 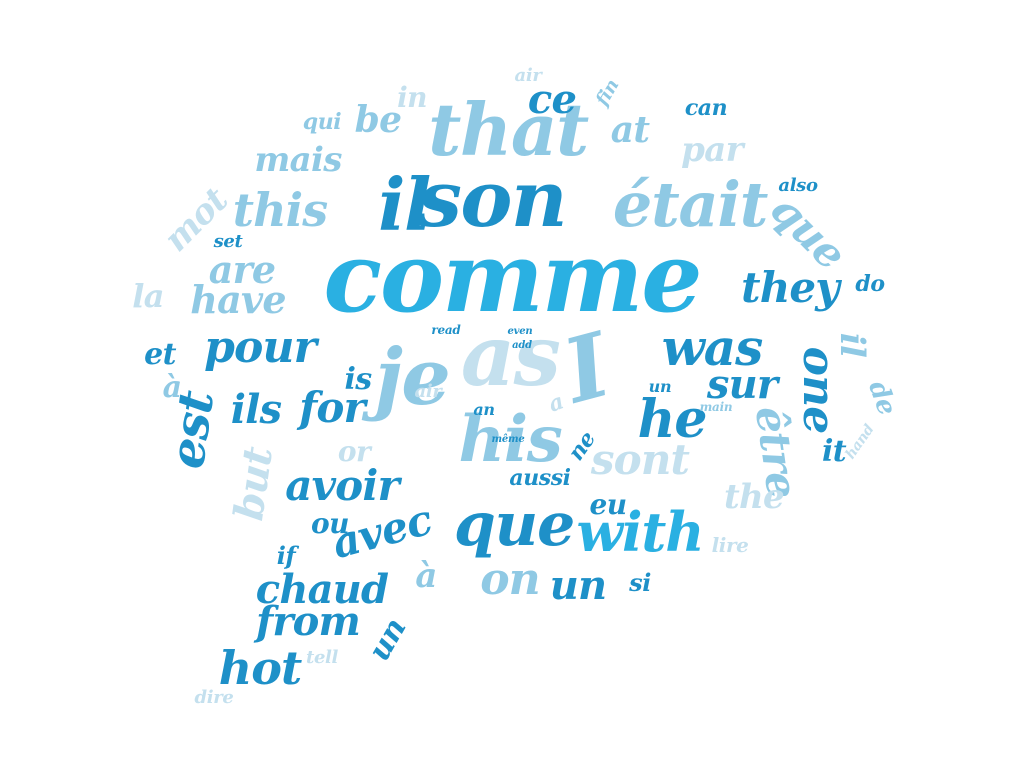 I want to click on word-his: his, so click(x=510, y=439).